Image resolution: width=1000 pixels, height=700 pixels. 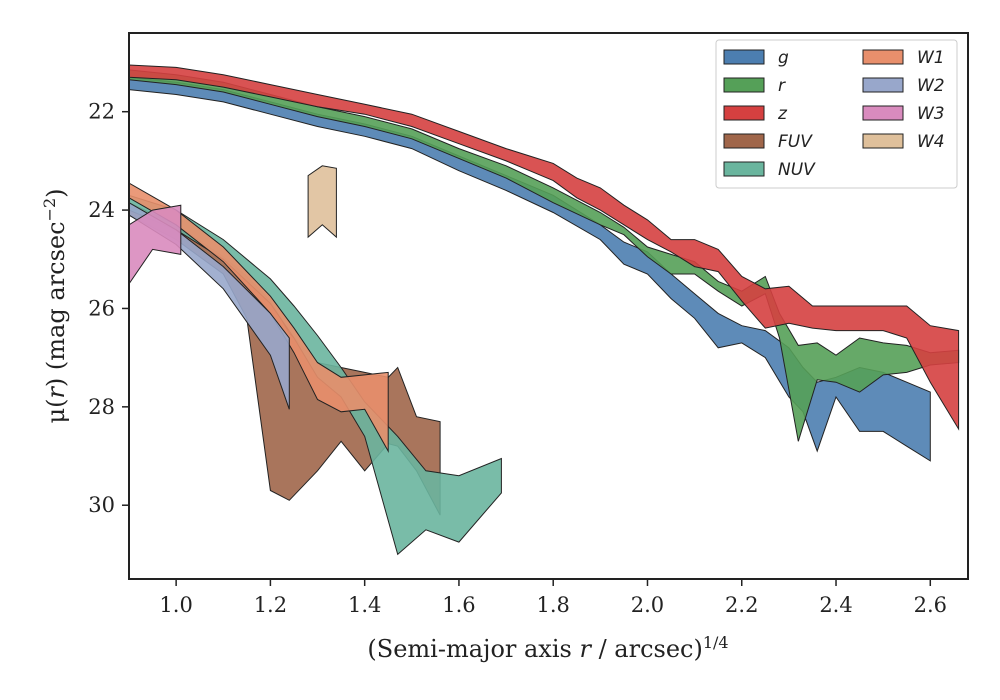 I want to click on series-band-w3, so click(x=155, y=244).